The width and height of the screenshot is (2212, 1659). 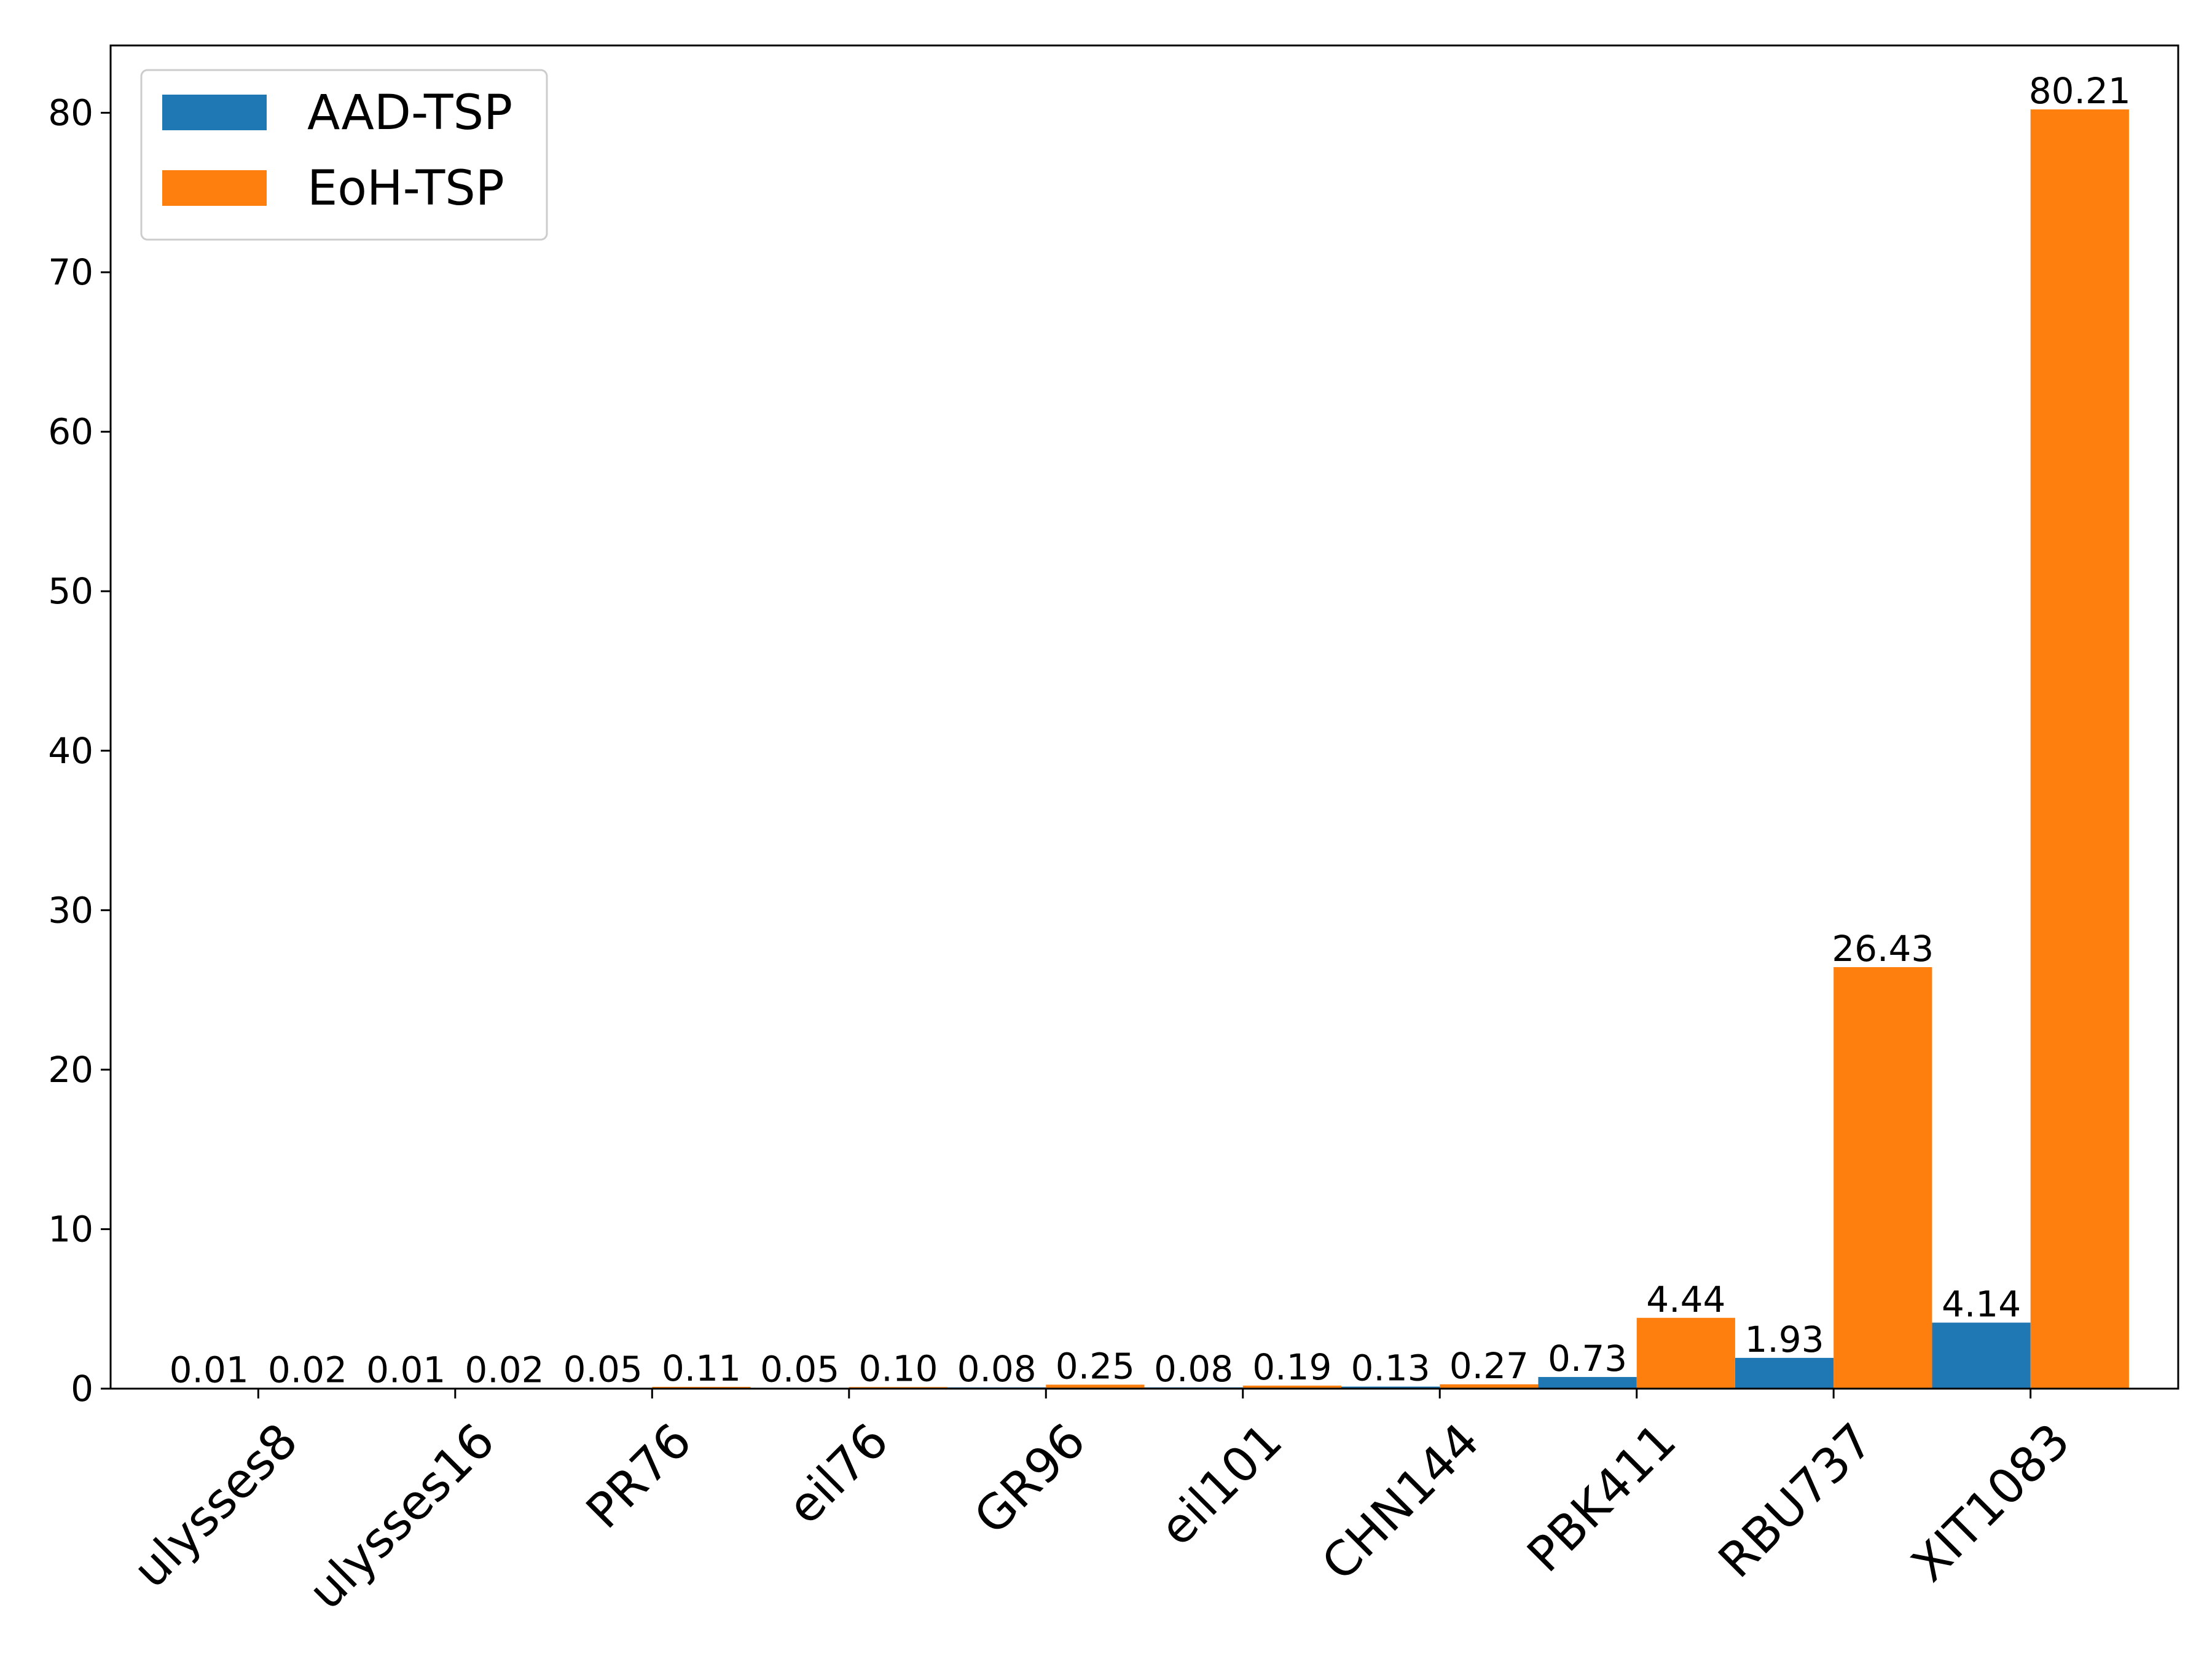 What do you see at coordinates (1587, 1383) in the screenshot?
I see `bar-aad-tsp-pbk411` at bounding box center [1587, 1383].